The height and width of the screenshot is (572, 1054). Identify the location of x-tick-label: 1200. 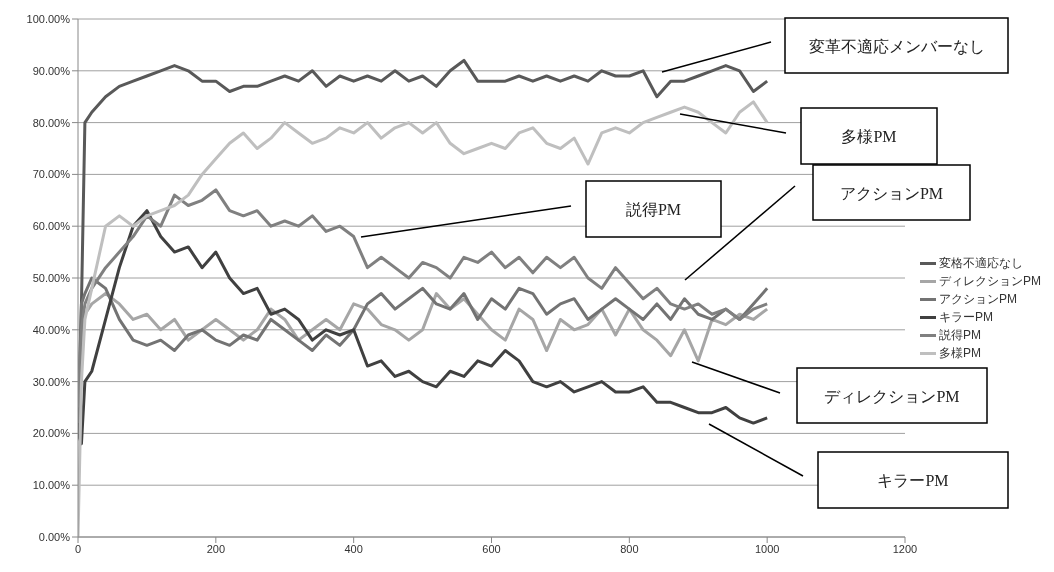
(905, 548).